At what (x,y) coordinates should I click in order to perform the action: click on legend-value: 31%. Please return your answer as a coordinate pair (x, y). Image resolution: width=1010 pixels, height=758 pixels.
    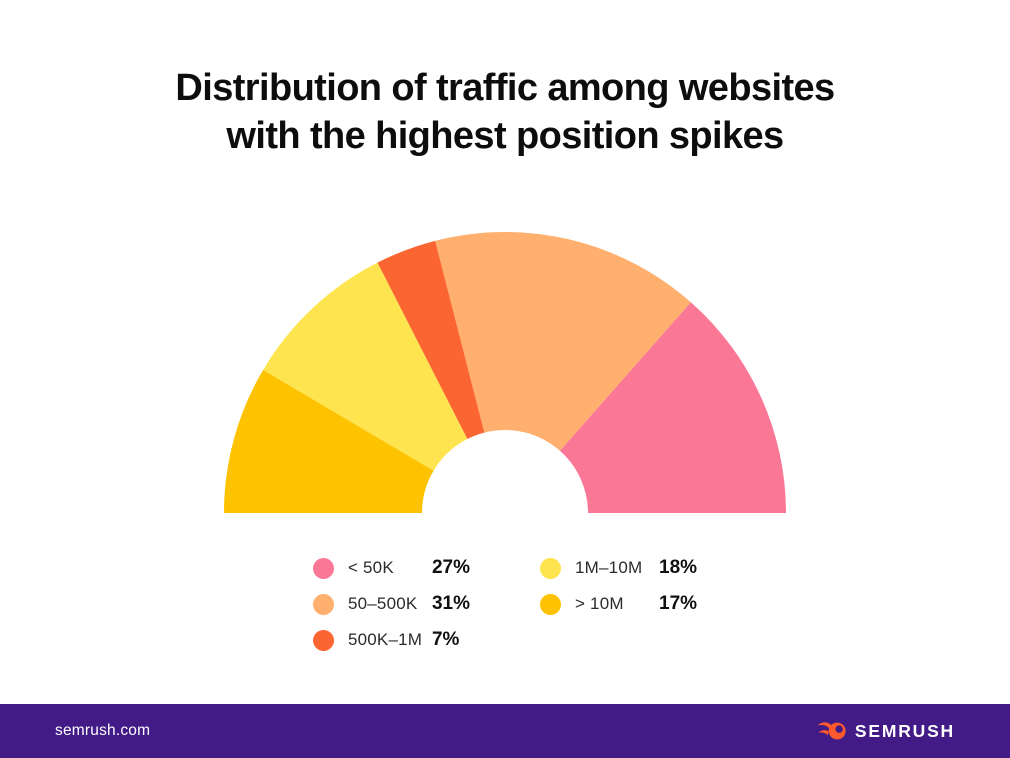
    Looking at the image, I should click on (450, 603).